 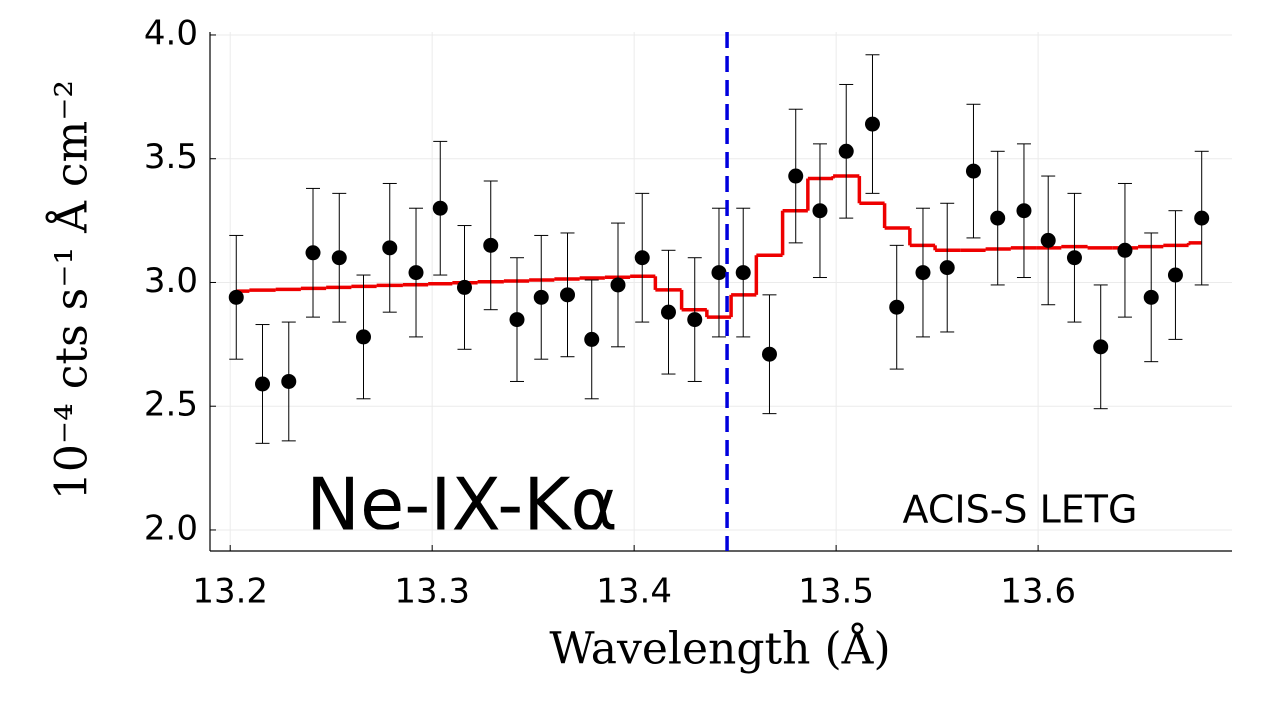 I want to click on y-tick-label: 2.5, so click(x=171, y=405).